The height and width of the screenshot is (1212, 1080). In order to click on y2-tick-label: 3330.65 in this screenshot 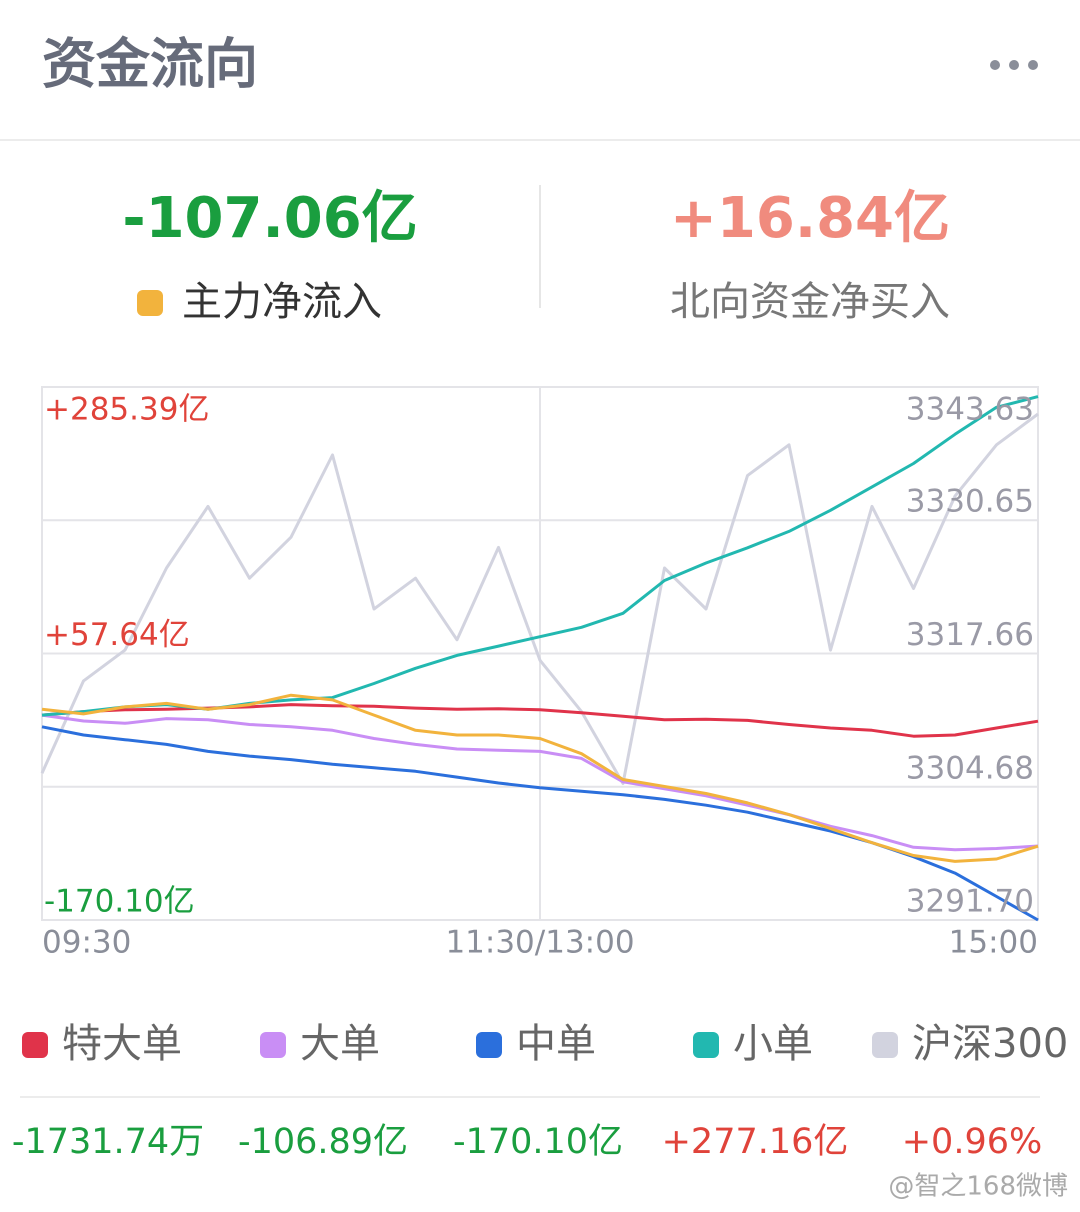, I will do `click(970, 502)`.